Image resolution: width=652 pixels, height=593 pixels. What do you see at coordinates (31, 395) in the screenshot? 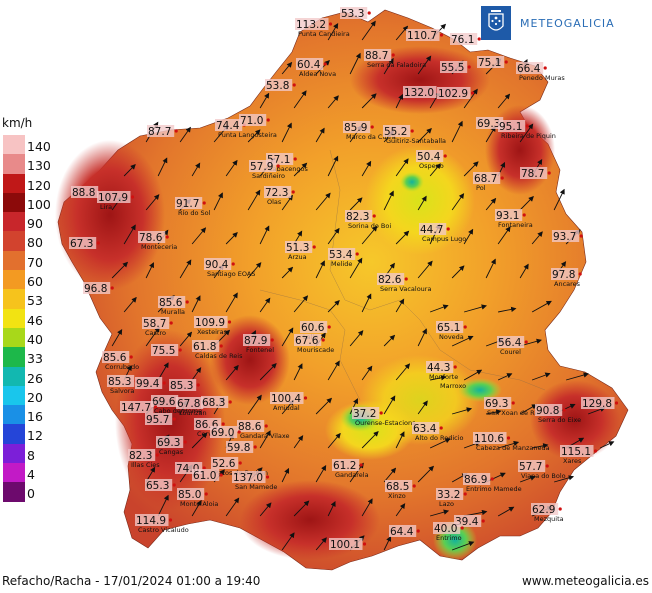
I see `legend-step: 20` at bounding box center [31, 395].